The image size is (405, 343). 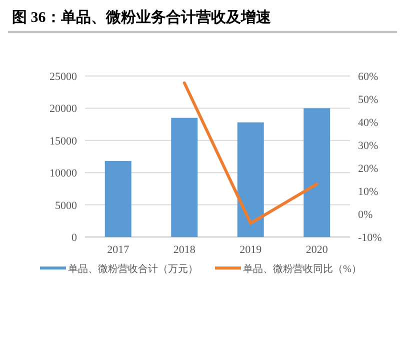 I want to click on x-tick-label: 2018, so click(x=184, y=250).